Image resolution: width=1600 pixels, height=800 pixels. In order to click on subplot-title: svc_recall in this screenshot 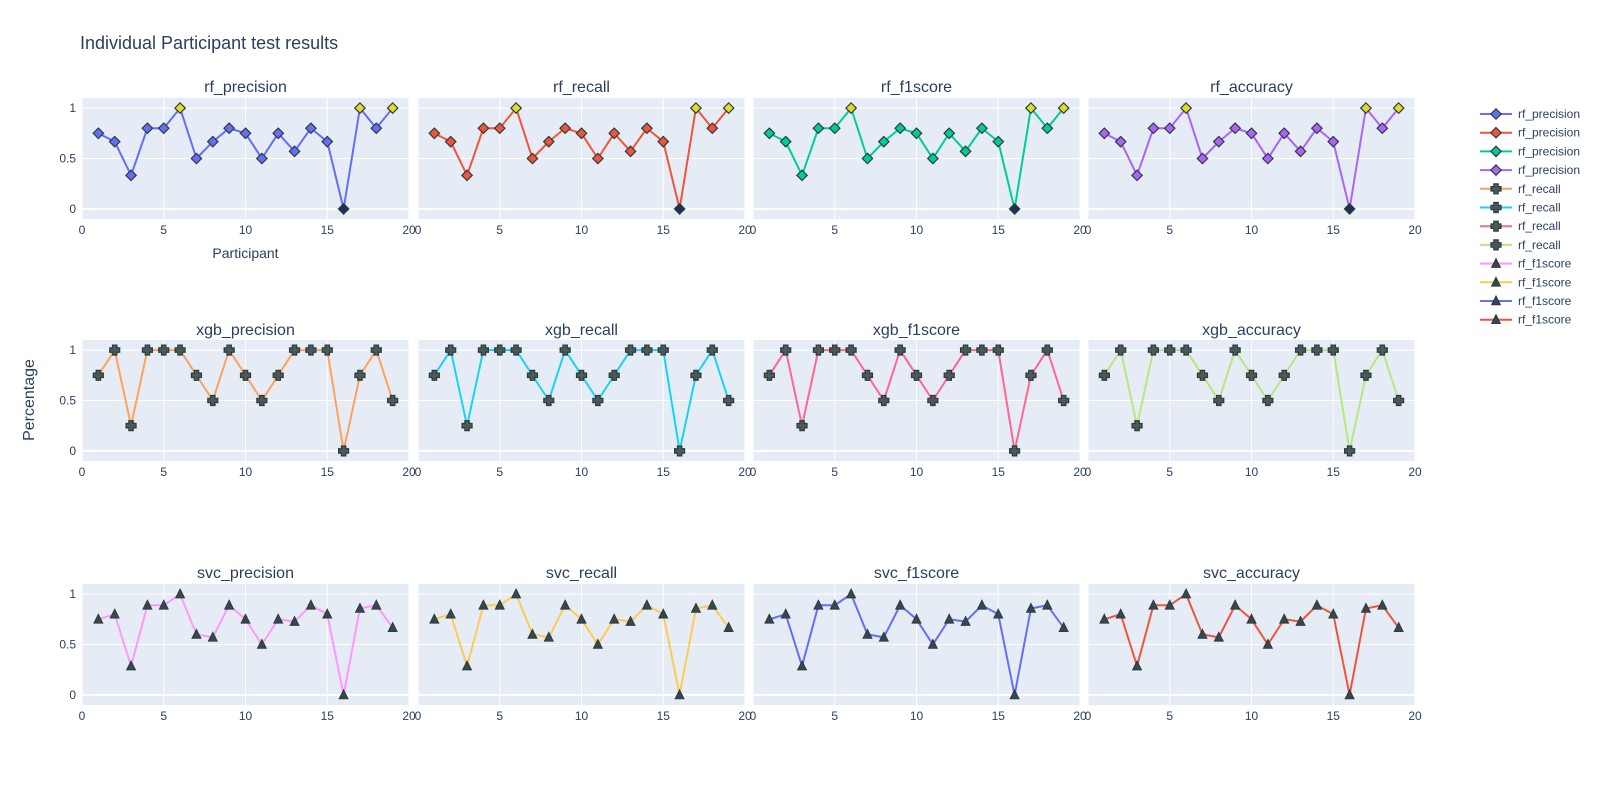, I will do `click(581, 573)`.